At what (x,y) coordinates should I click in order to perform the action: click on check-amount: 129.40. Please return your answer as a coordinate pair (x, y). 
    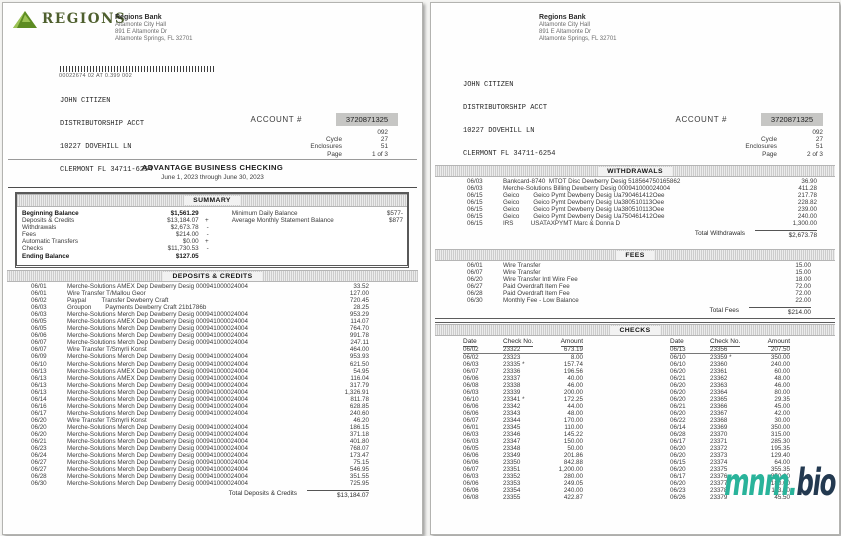
    Looking at the image, I should click on (780, 455).